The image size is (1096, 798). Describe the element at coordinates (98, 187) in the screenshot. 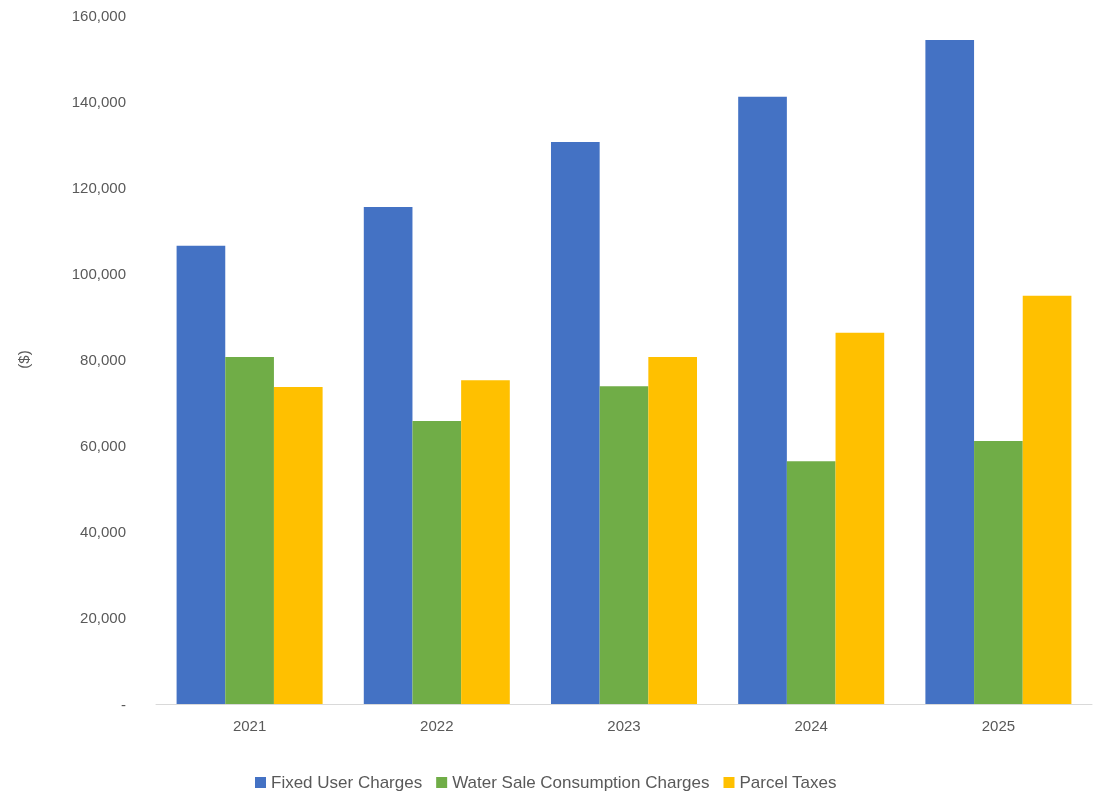

I see `y-tick-label: 120,000` at that location.